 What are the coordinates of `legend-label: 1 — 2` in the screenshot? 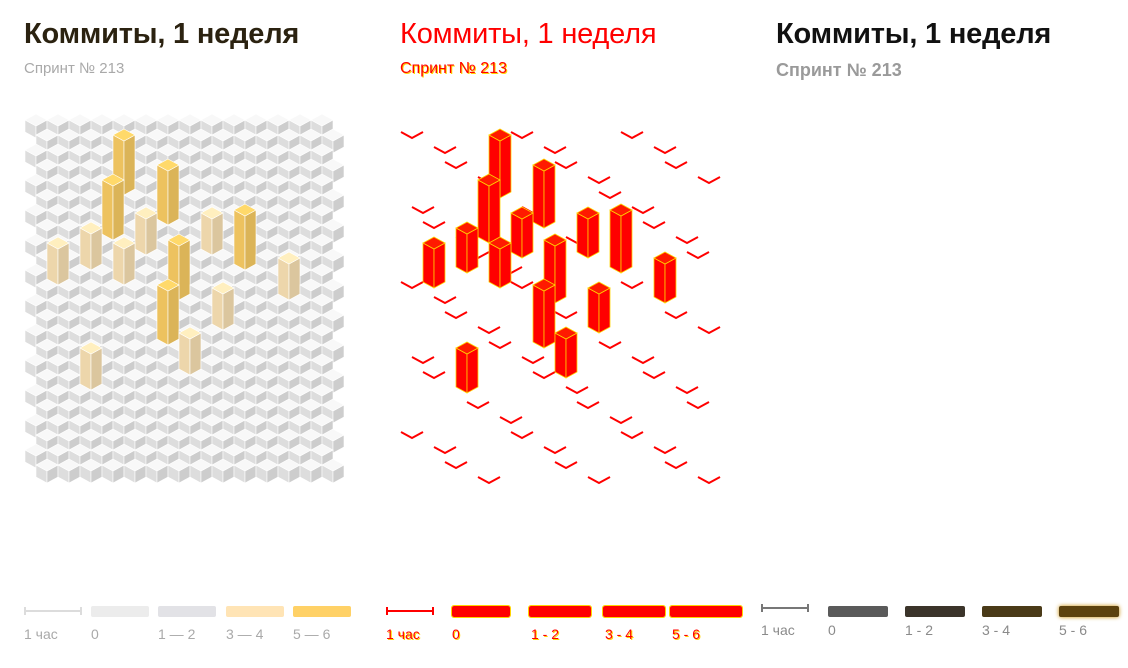 It's located at (177, 634).